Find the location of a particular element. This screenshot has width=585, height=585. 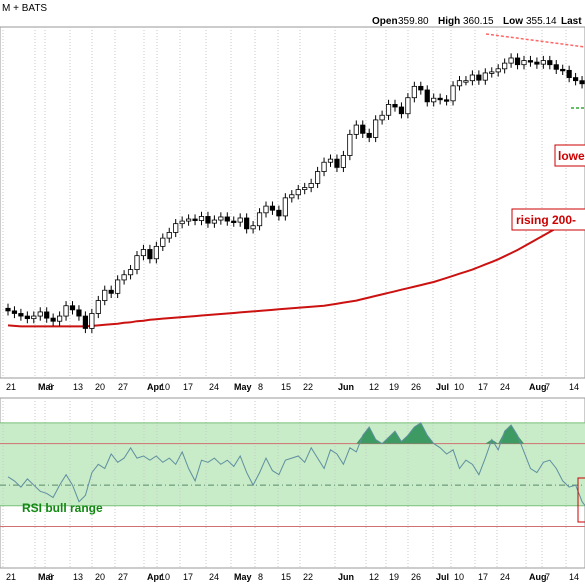

symbol-label: M + BATS is located at coordinates (24, 8).